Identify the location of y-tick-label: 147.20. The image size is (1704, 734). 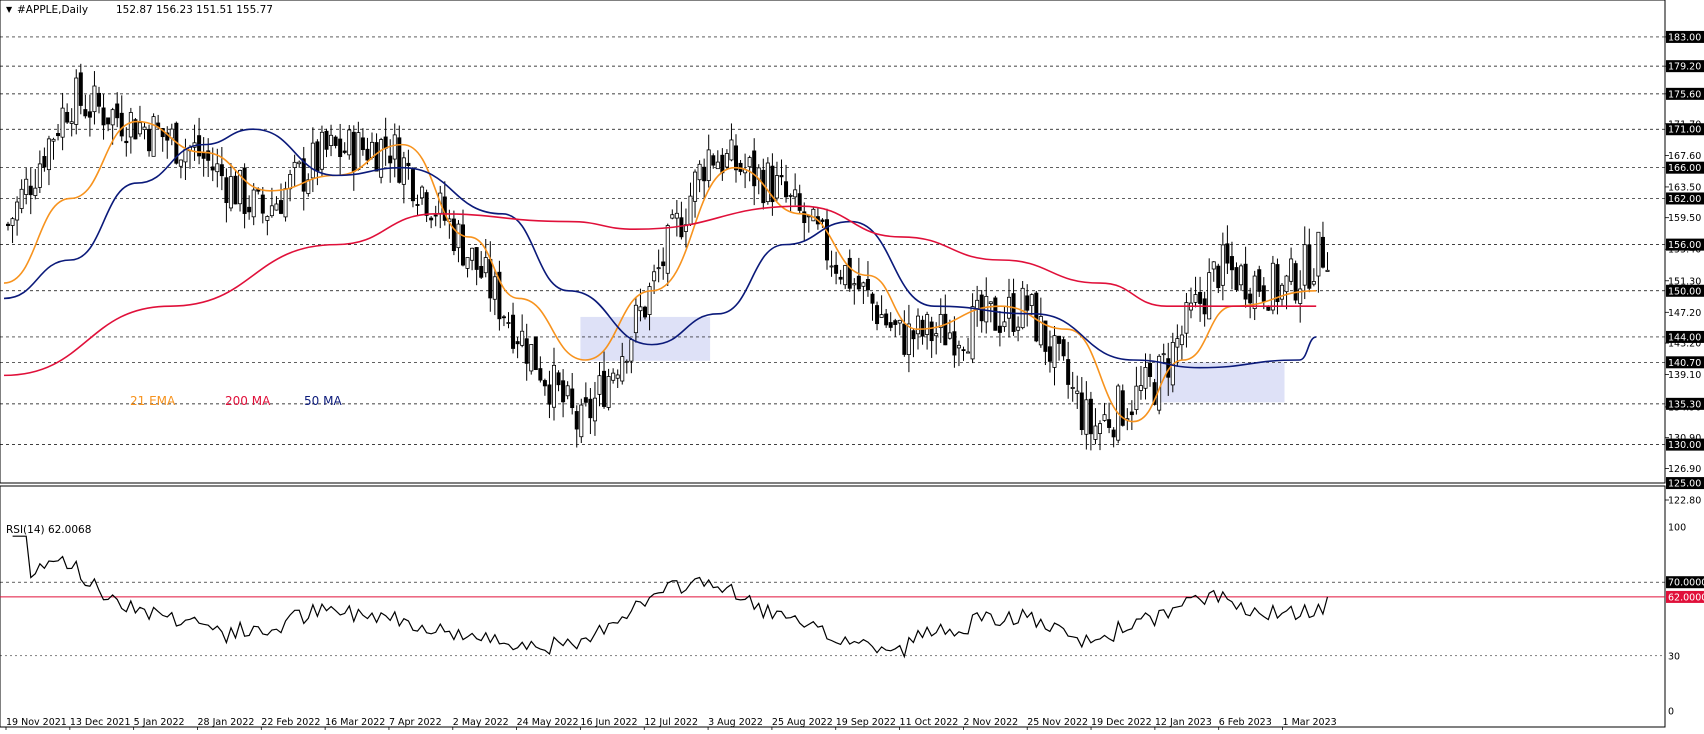
(1684, 313).